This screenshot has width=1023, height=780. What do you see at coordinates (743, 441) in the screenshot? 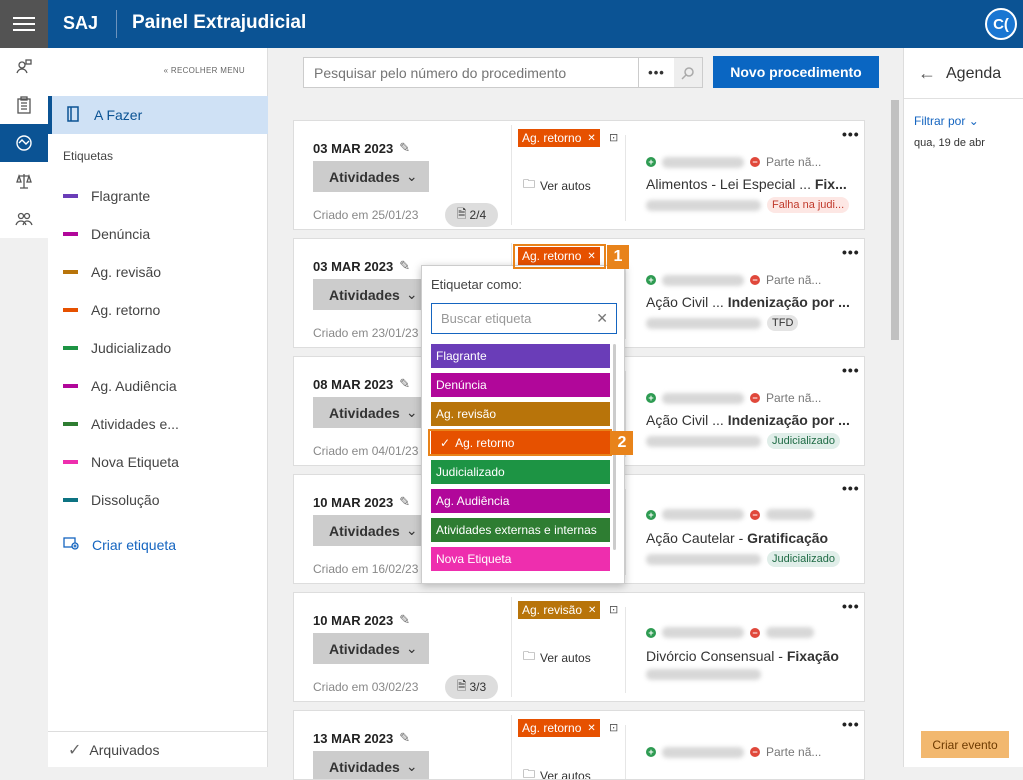
I see `card-footer: Judicializado` at bounding box center [743, 441].